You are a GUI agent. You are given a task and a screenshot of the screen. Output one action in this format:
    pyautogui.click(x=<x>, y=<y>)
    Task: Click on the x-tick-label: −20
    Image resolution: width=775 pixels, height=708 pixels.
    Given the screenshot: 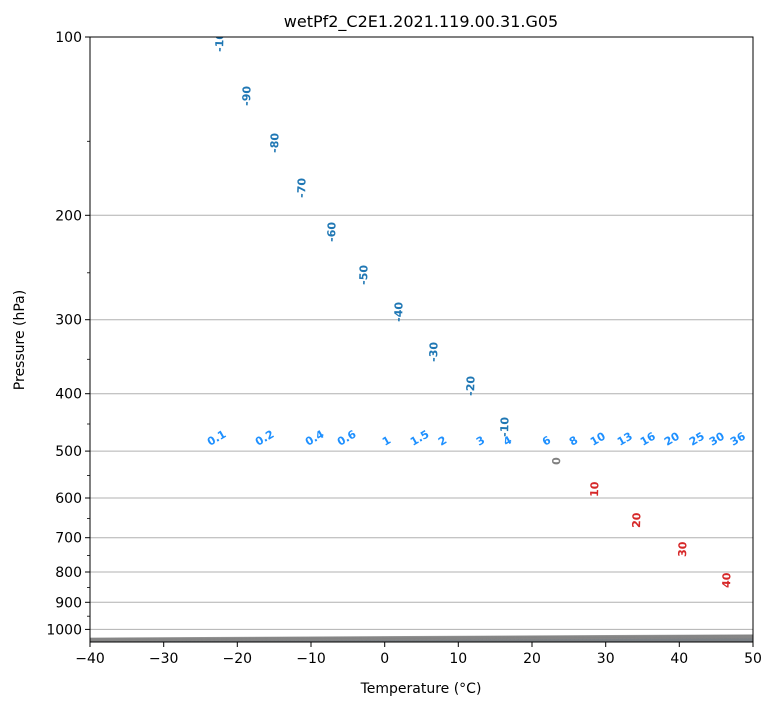 What is the action you would take?
    pyautogui.click(x=238, y=659)
    